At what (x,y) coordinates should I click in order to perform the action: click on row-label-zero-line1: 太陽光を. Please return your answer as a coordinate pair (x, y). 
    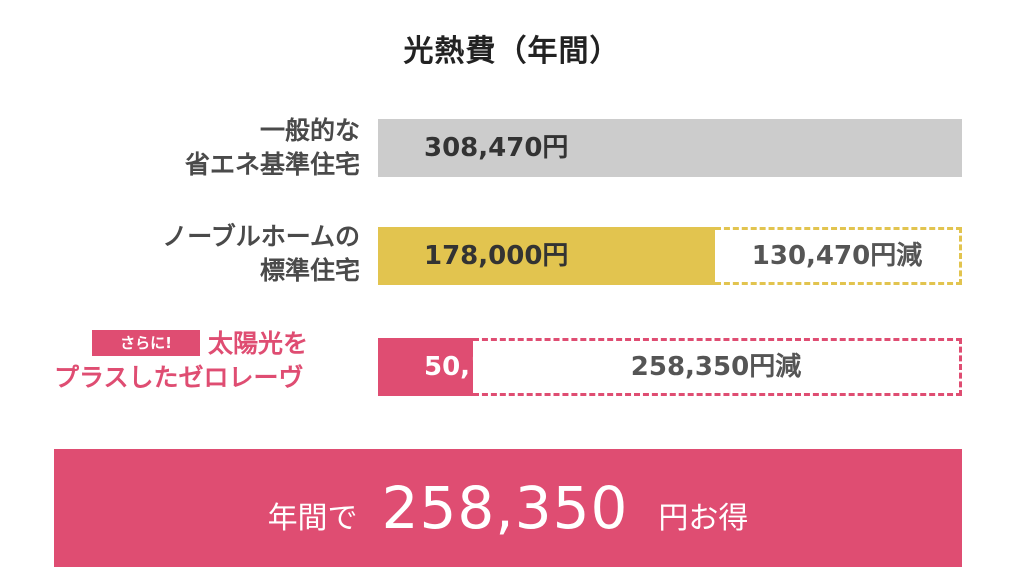
    Looking at the image, I should click on (258, 343).